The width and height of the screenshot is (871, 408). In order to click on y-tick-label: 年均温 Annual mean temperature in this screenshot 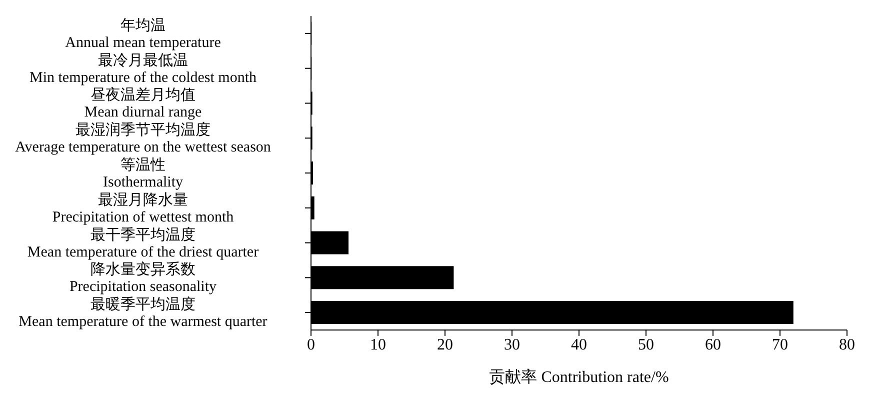, I will do `click(143, 33)`.